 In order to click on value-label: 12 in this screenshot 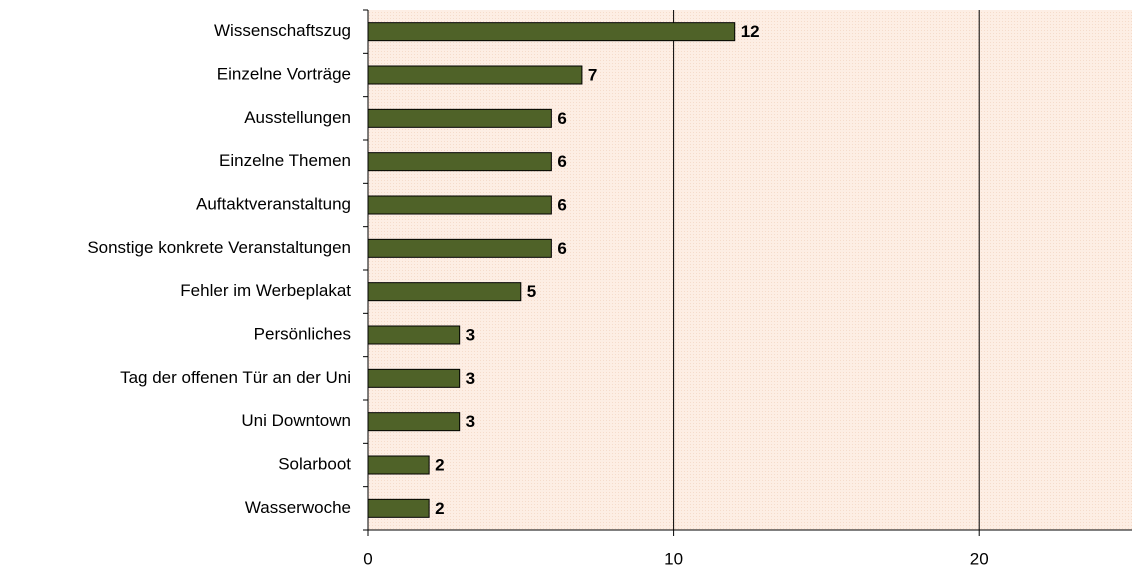, I will do `click(750, 31)`.